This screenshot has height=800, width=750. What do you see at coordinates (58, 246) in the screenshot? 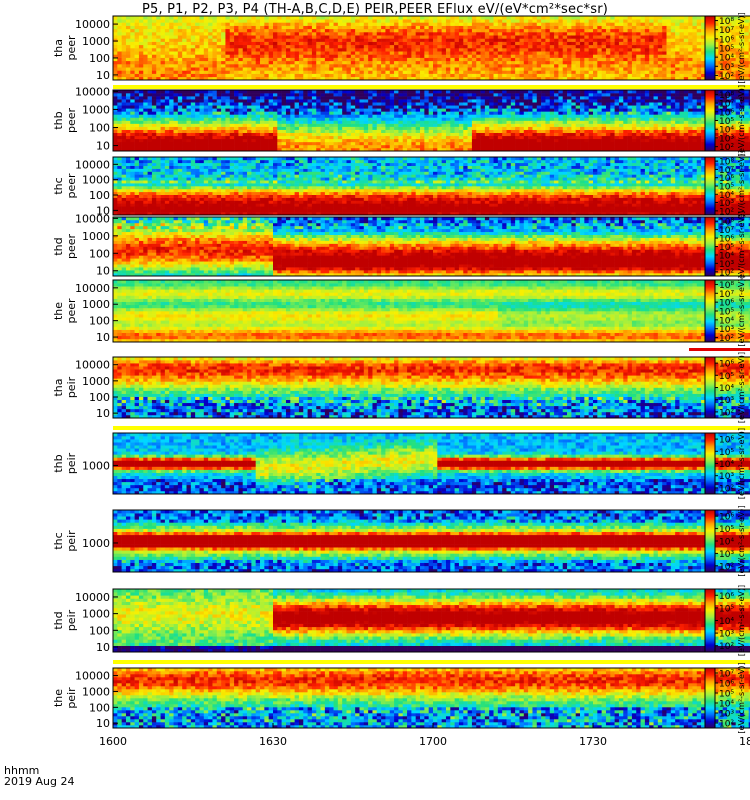
I see `y-axis-label-probe: thd` at bounding box center [58, 246].